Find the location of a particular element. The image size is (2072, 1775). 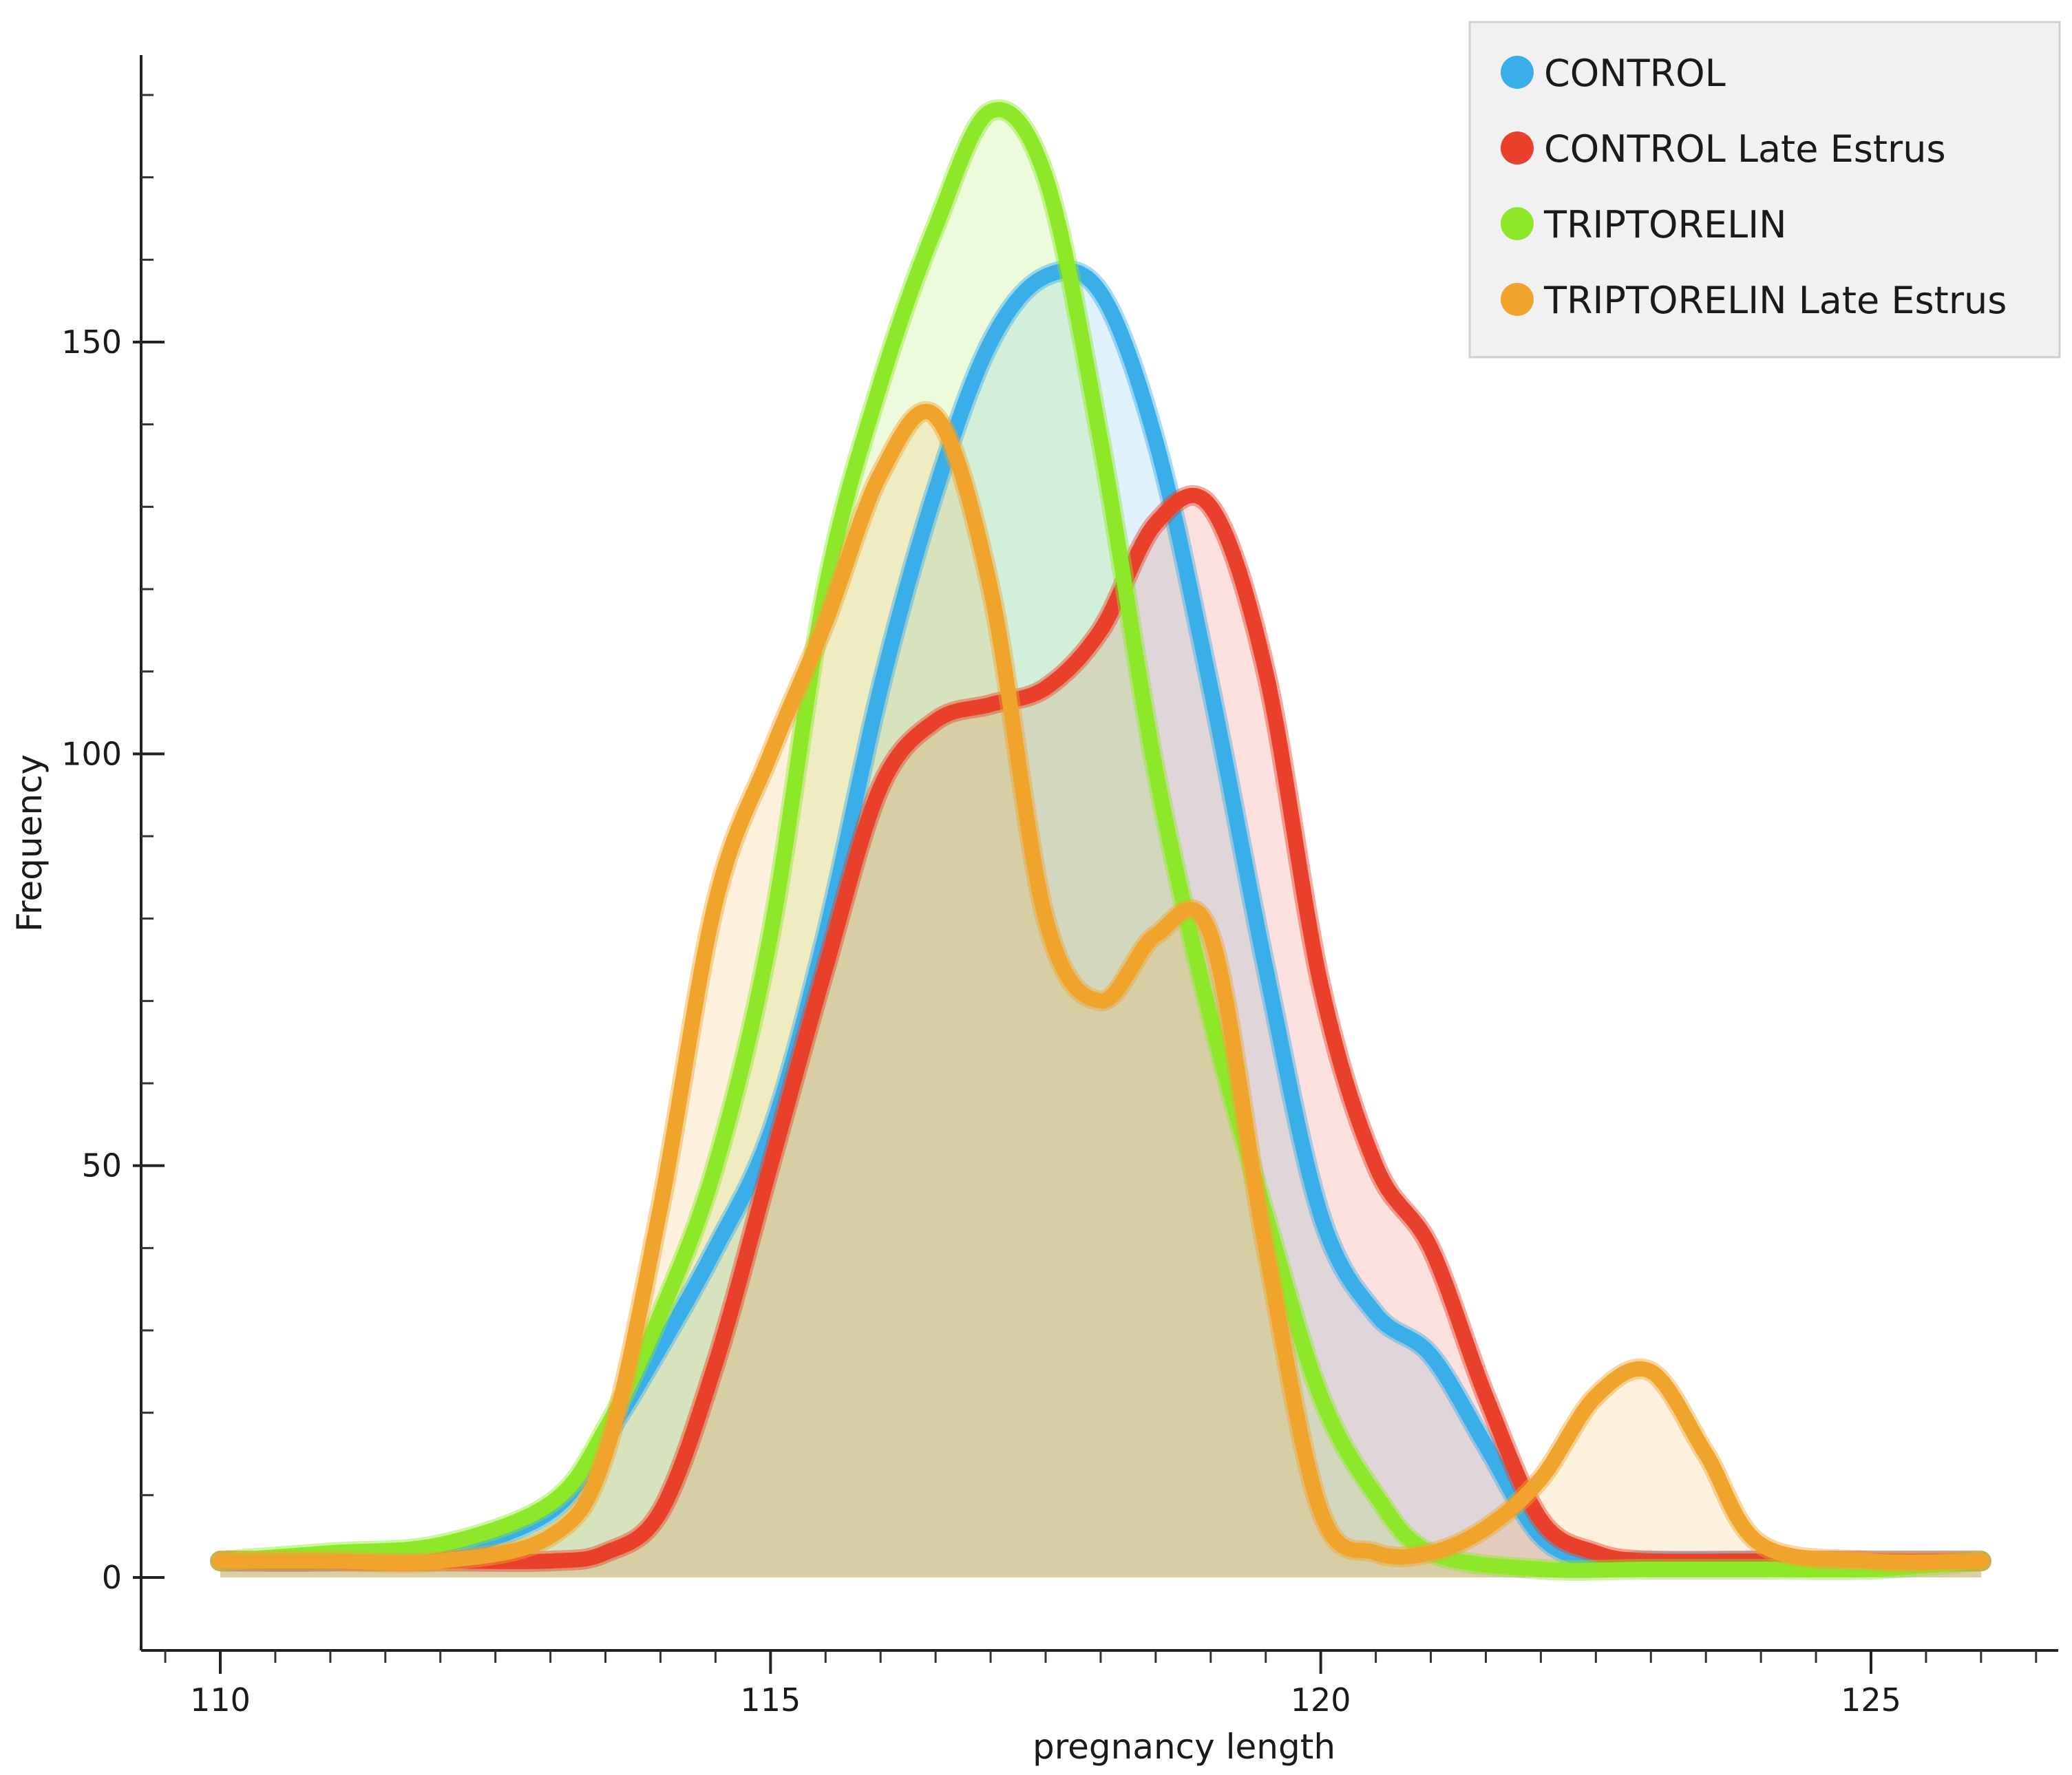

legend-item-control: CONTROL is located at coordinates (1614, 73).